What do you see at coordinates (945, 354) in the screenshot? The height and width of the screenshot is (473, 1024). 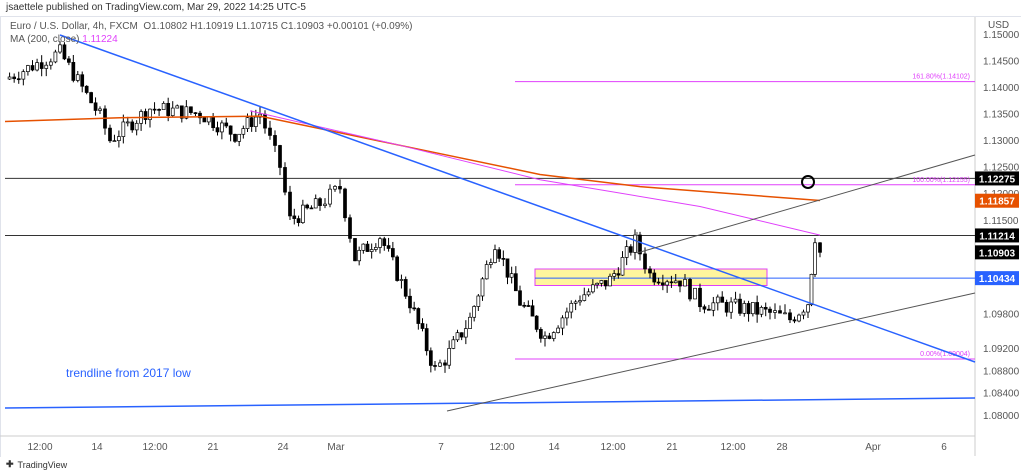 I see `fib-label: 0.00%(1.09004)` at bounding box center [945, 354].